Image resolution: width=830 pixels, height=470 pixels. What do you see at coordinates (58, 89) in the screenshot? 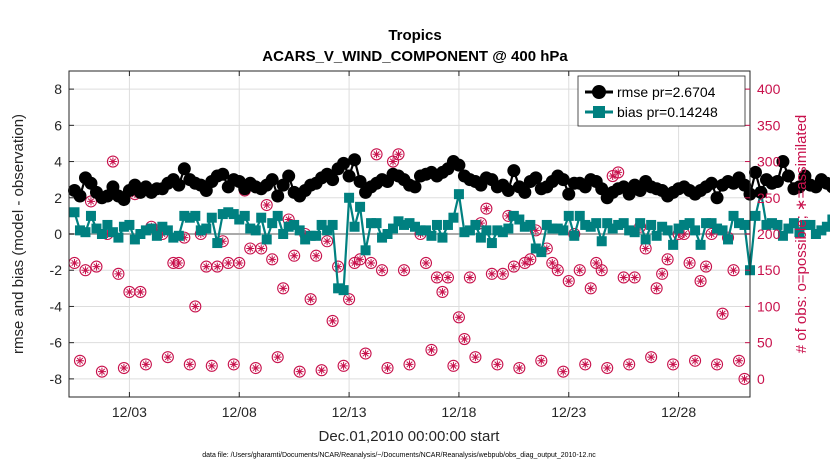
I see `y-tick-label: 8` at bounding box center [58, 89].